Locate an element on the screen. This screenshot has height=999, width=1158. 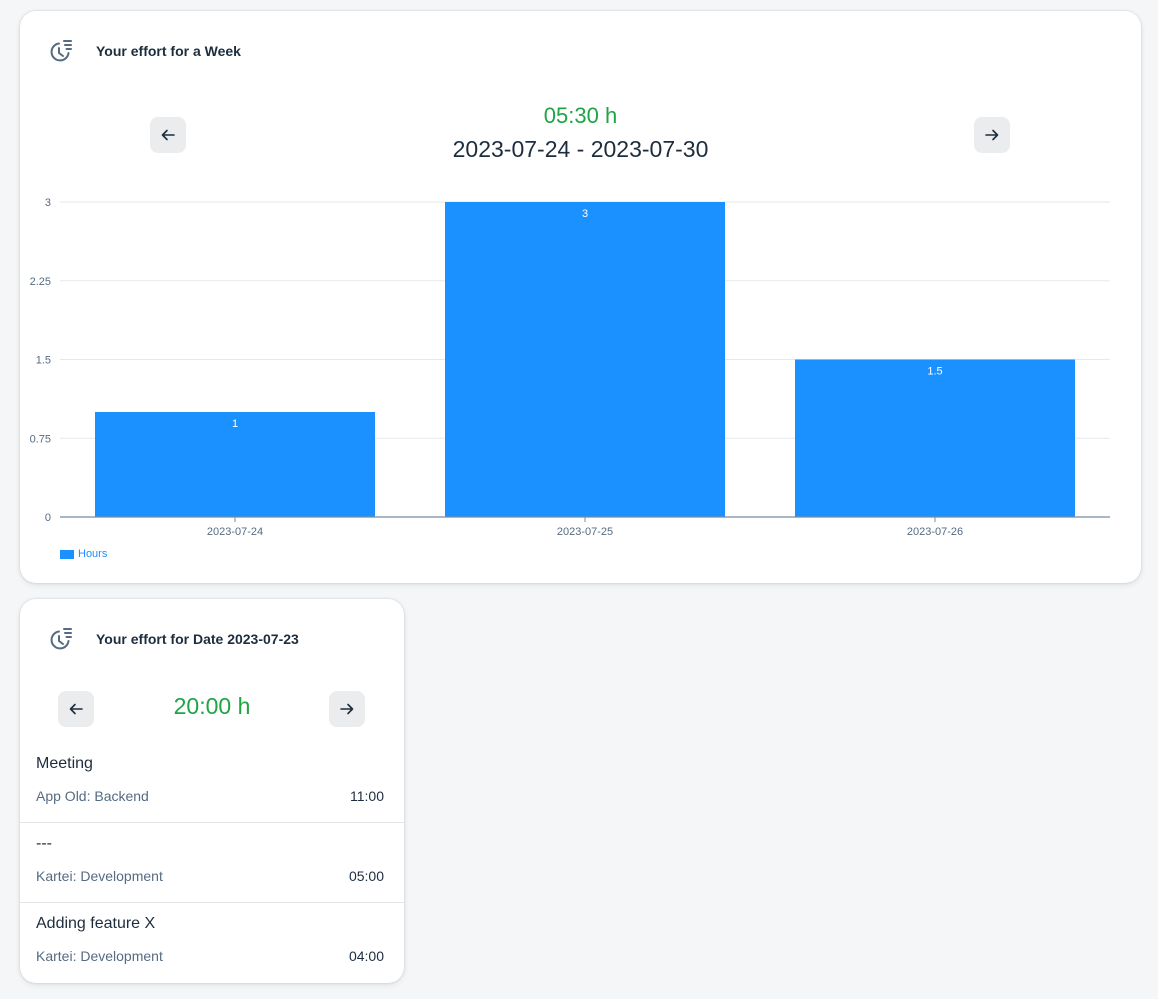
prev-day-button is located at coordinates (76, 709).